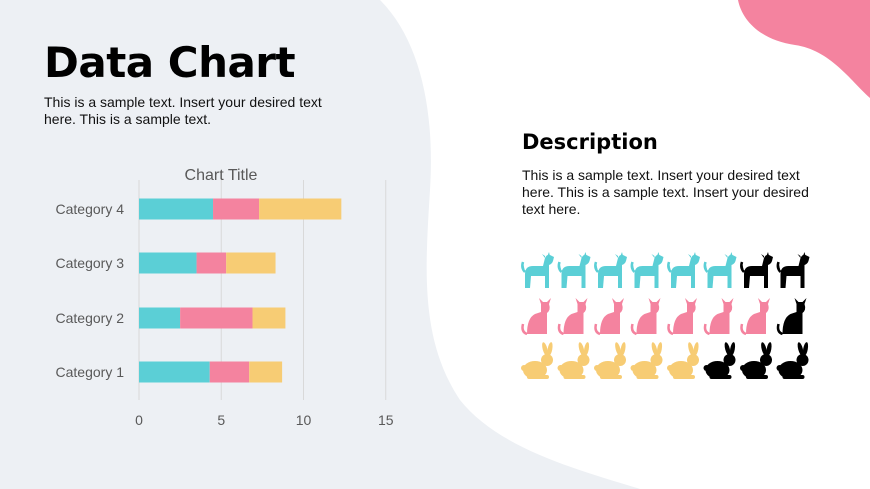  Describe the element at coordinates (304, 420) in the screenshot. I see `x-tick-label: 10` at that location.